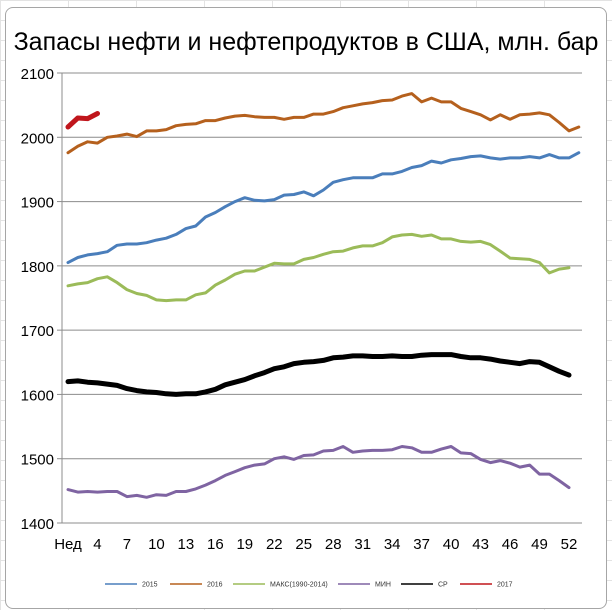 The height and width of the screenshot is (610, 612). What do you see at coordinates (156, 544) in the screenshot?
I see `x-tick-label: 10` at bounding box center [156, 544].